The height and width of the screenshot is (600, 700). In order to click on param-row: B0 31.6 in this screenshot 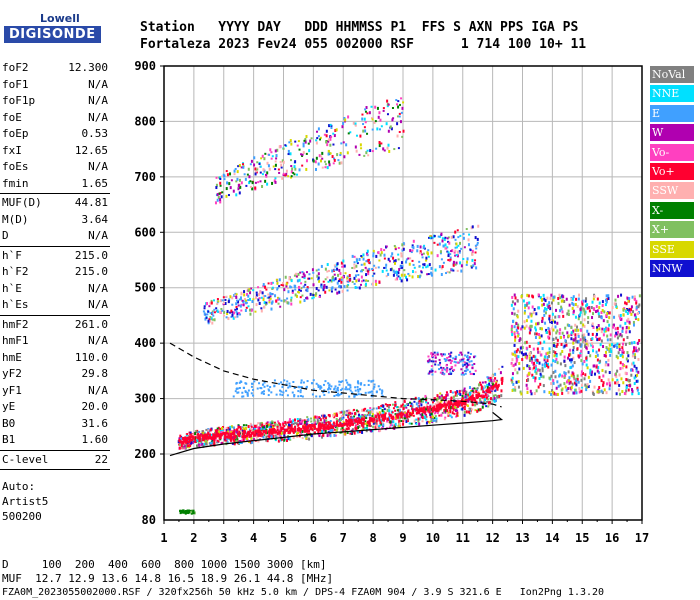, I will do `click(55, 424)`.